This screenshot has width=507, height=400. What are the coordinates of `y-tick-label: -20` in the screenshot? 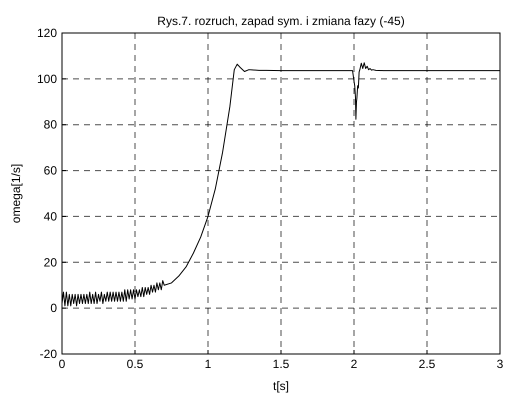 It's located at (49, 354).